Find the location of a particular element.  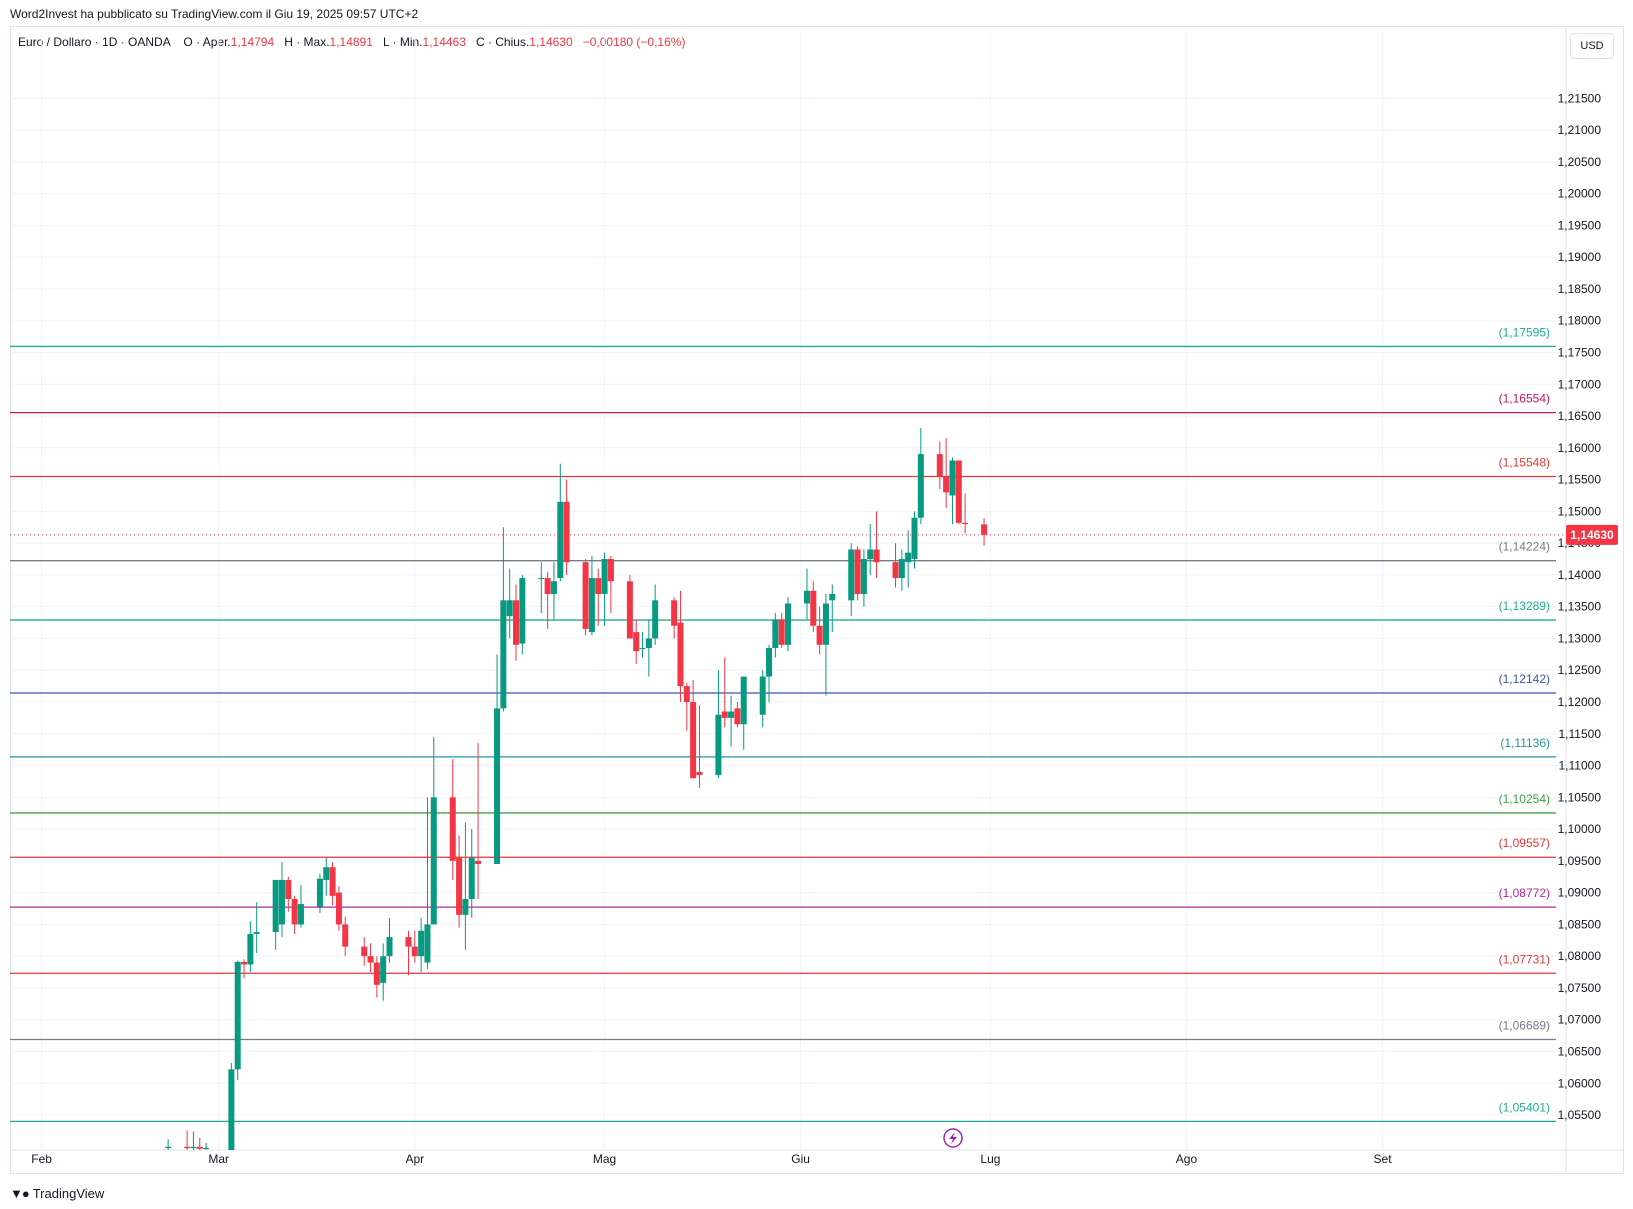

change-value: −0,00180 (−0,16%) is located at coordinates (634, 42).